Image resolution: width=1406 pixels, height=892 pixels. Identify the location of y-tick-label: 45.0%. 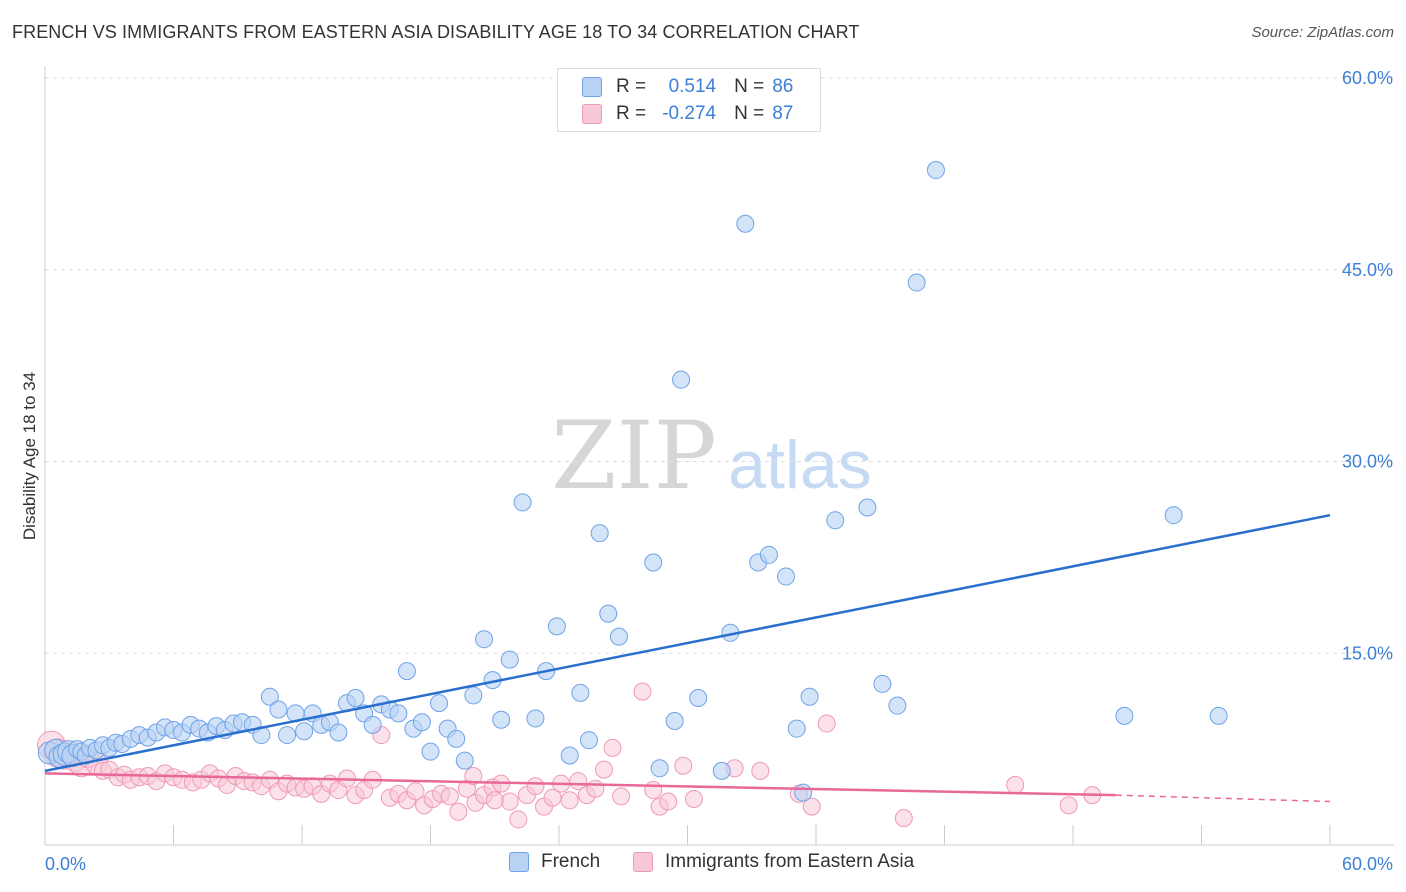
(1367, 270).